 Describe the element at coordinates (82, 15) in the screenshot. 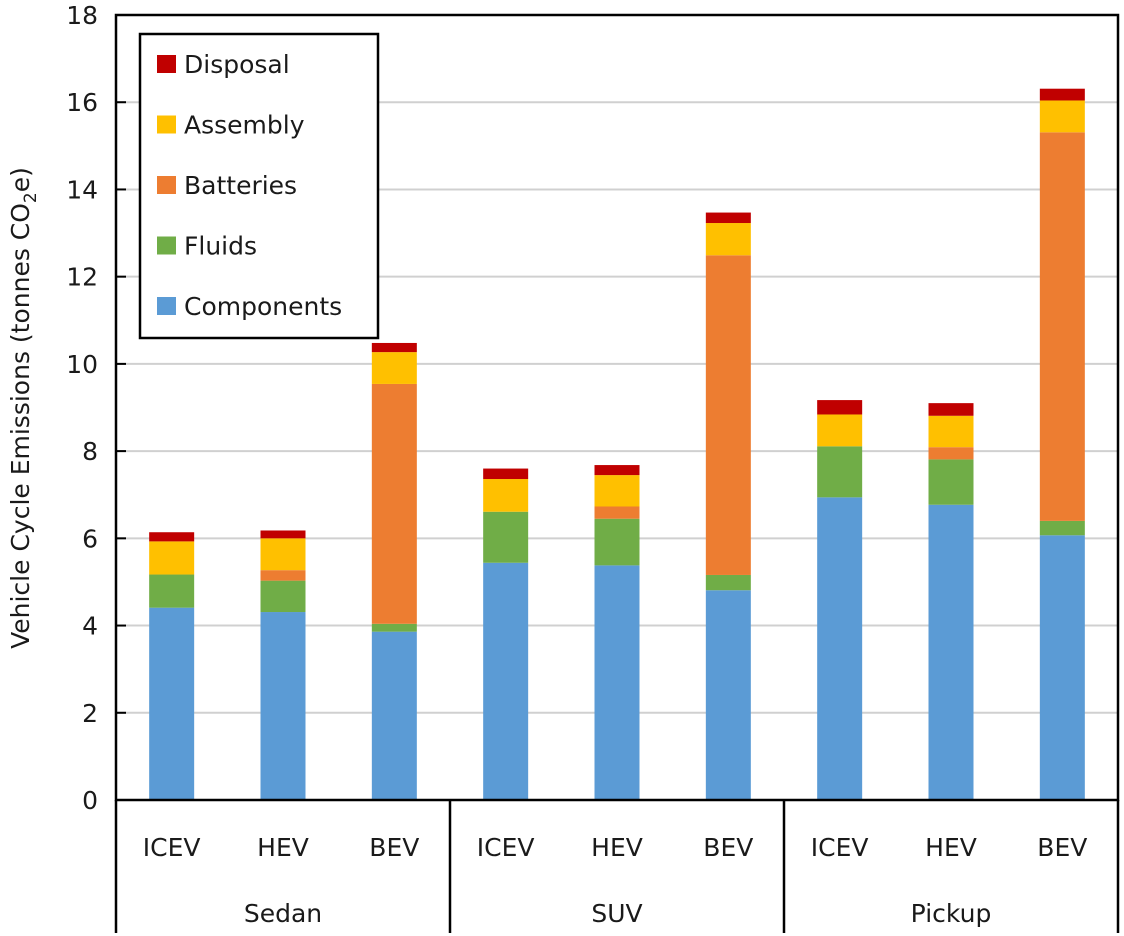

I see `y-tick-label: 18` at that location.